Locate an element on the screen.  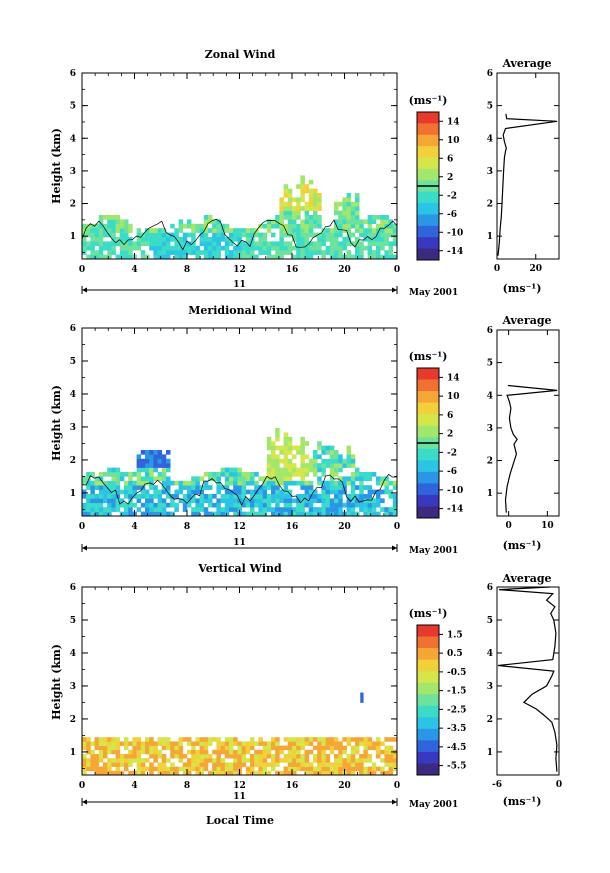
vertical-heatmap-cells is located at coordinates (240, 734).